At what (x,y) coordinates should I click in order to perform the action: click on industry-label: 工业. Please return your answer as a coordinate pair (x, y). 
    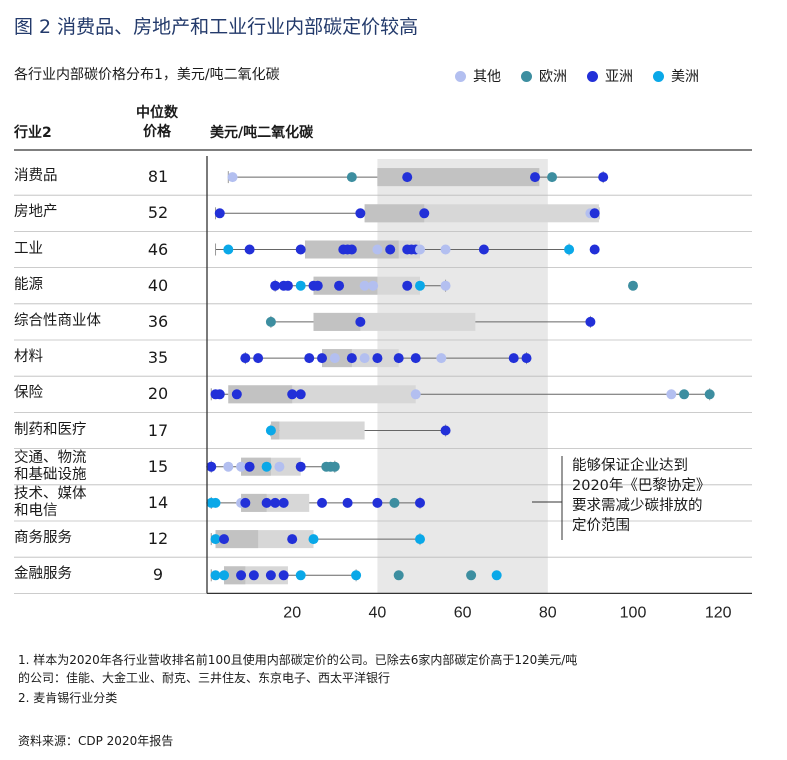
    Looking at the image, I should click on (28, 248).